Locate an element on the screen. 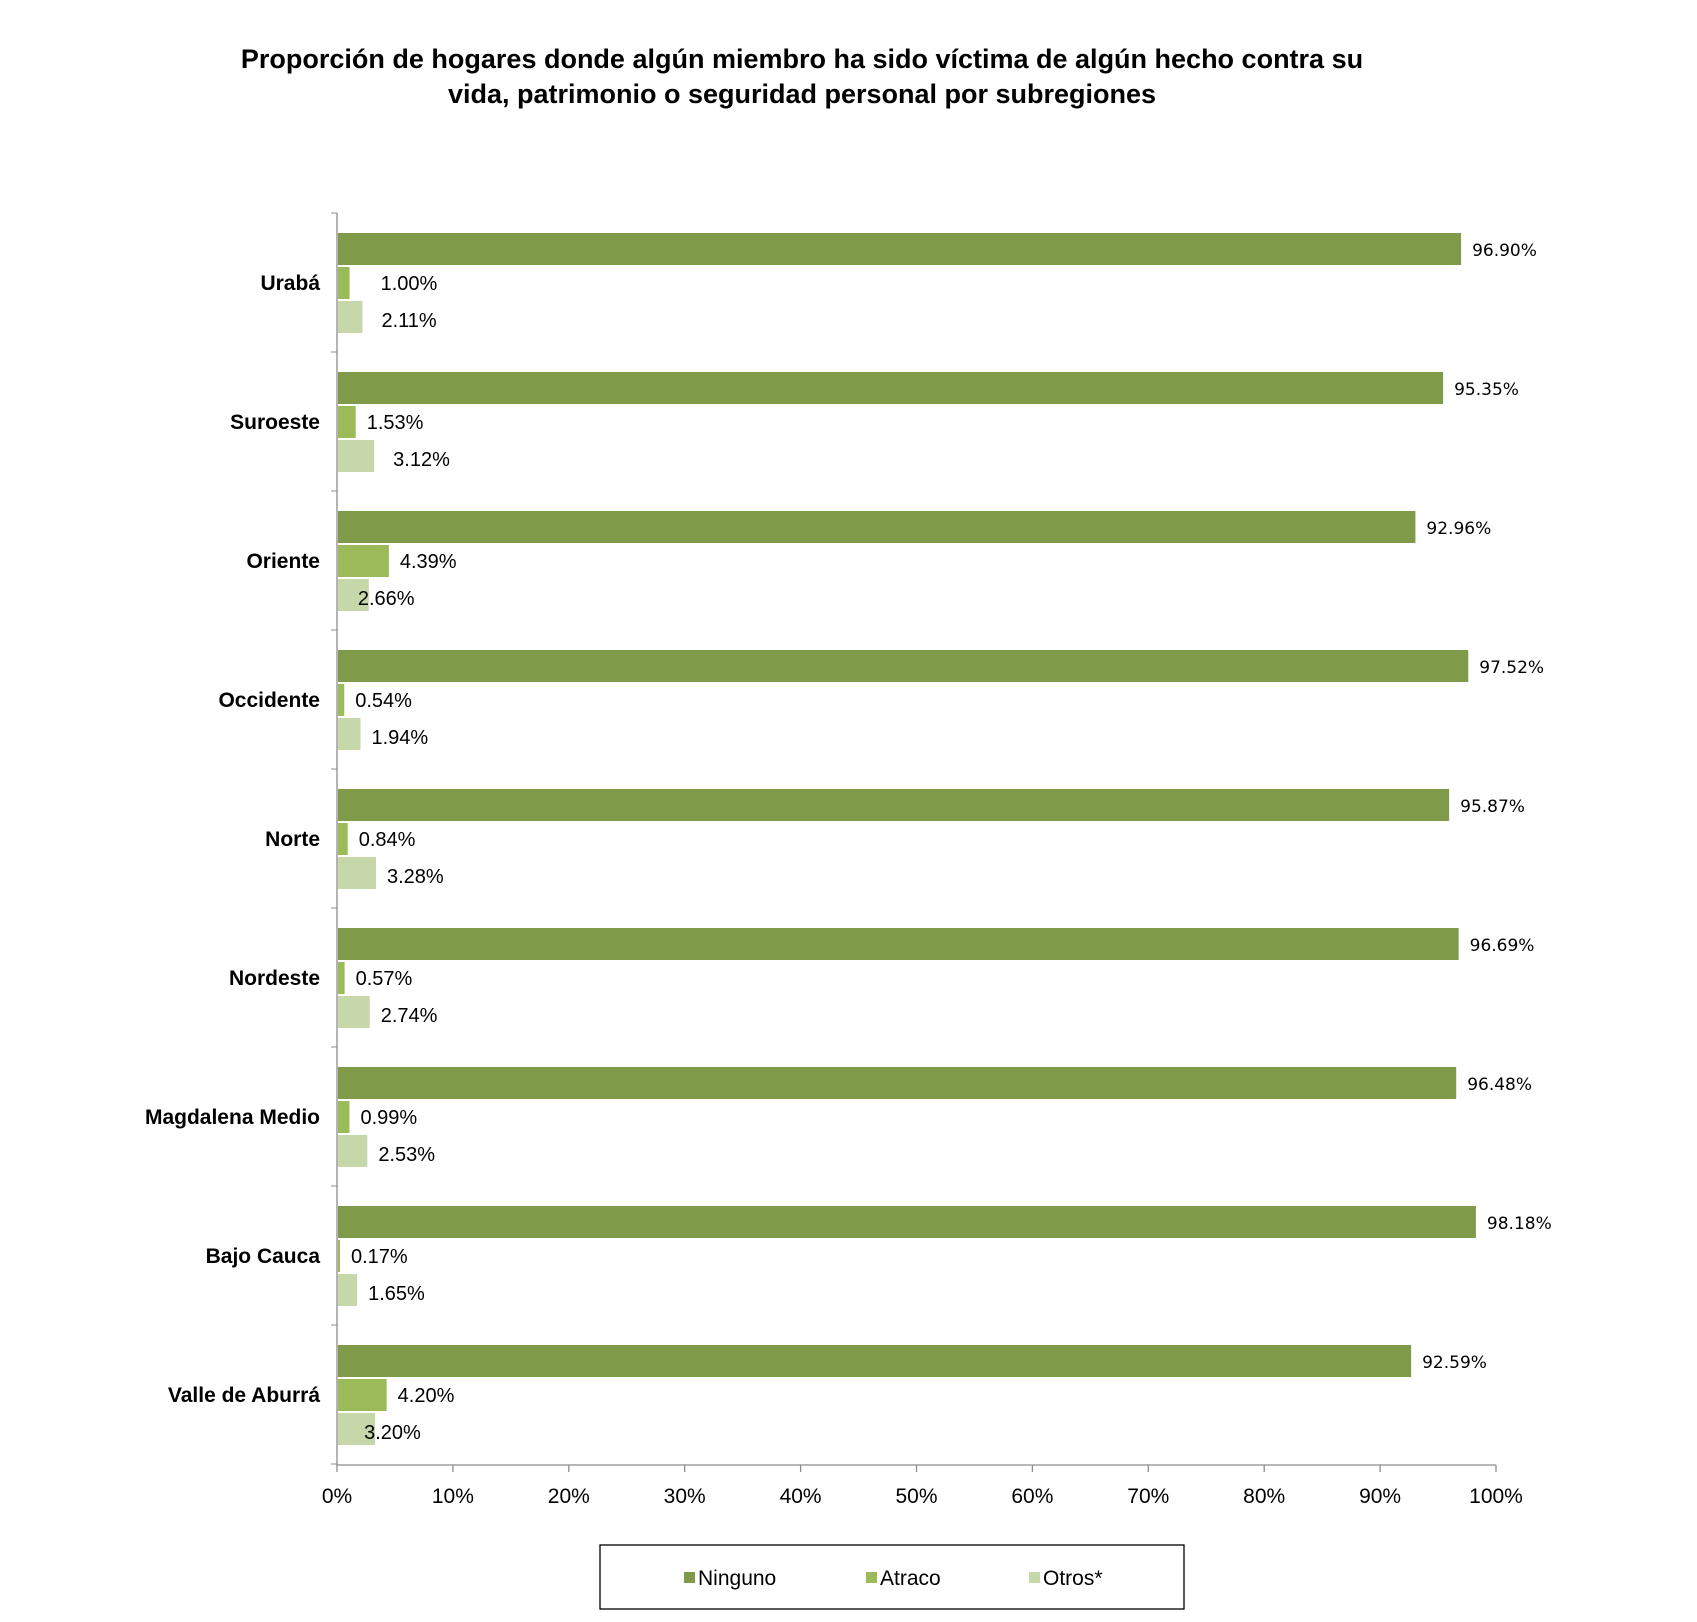  data-label: 4.20% is located at coordinates (426, 1396).